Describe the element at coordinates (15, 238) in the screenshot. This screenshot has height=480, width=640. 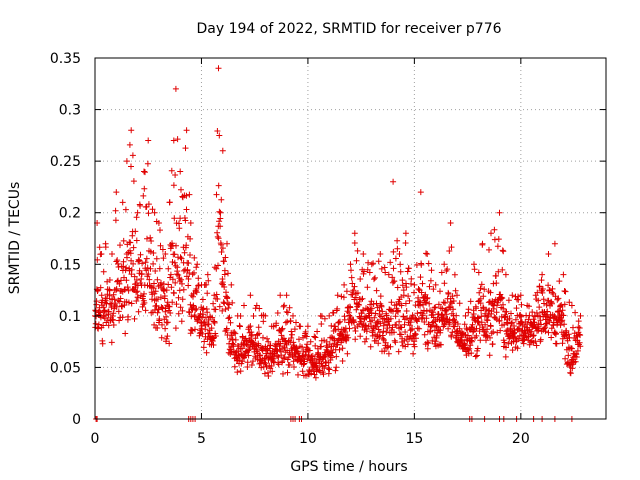
I see `y-axis-title: SRMTID / TECUs` at that location.